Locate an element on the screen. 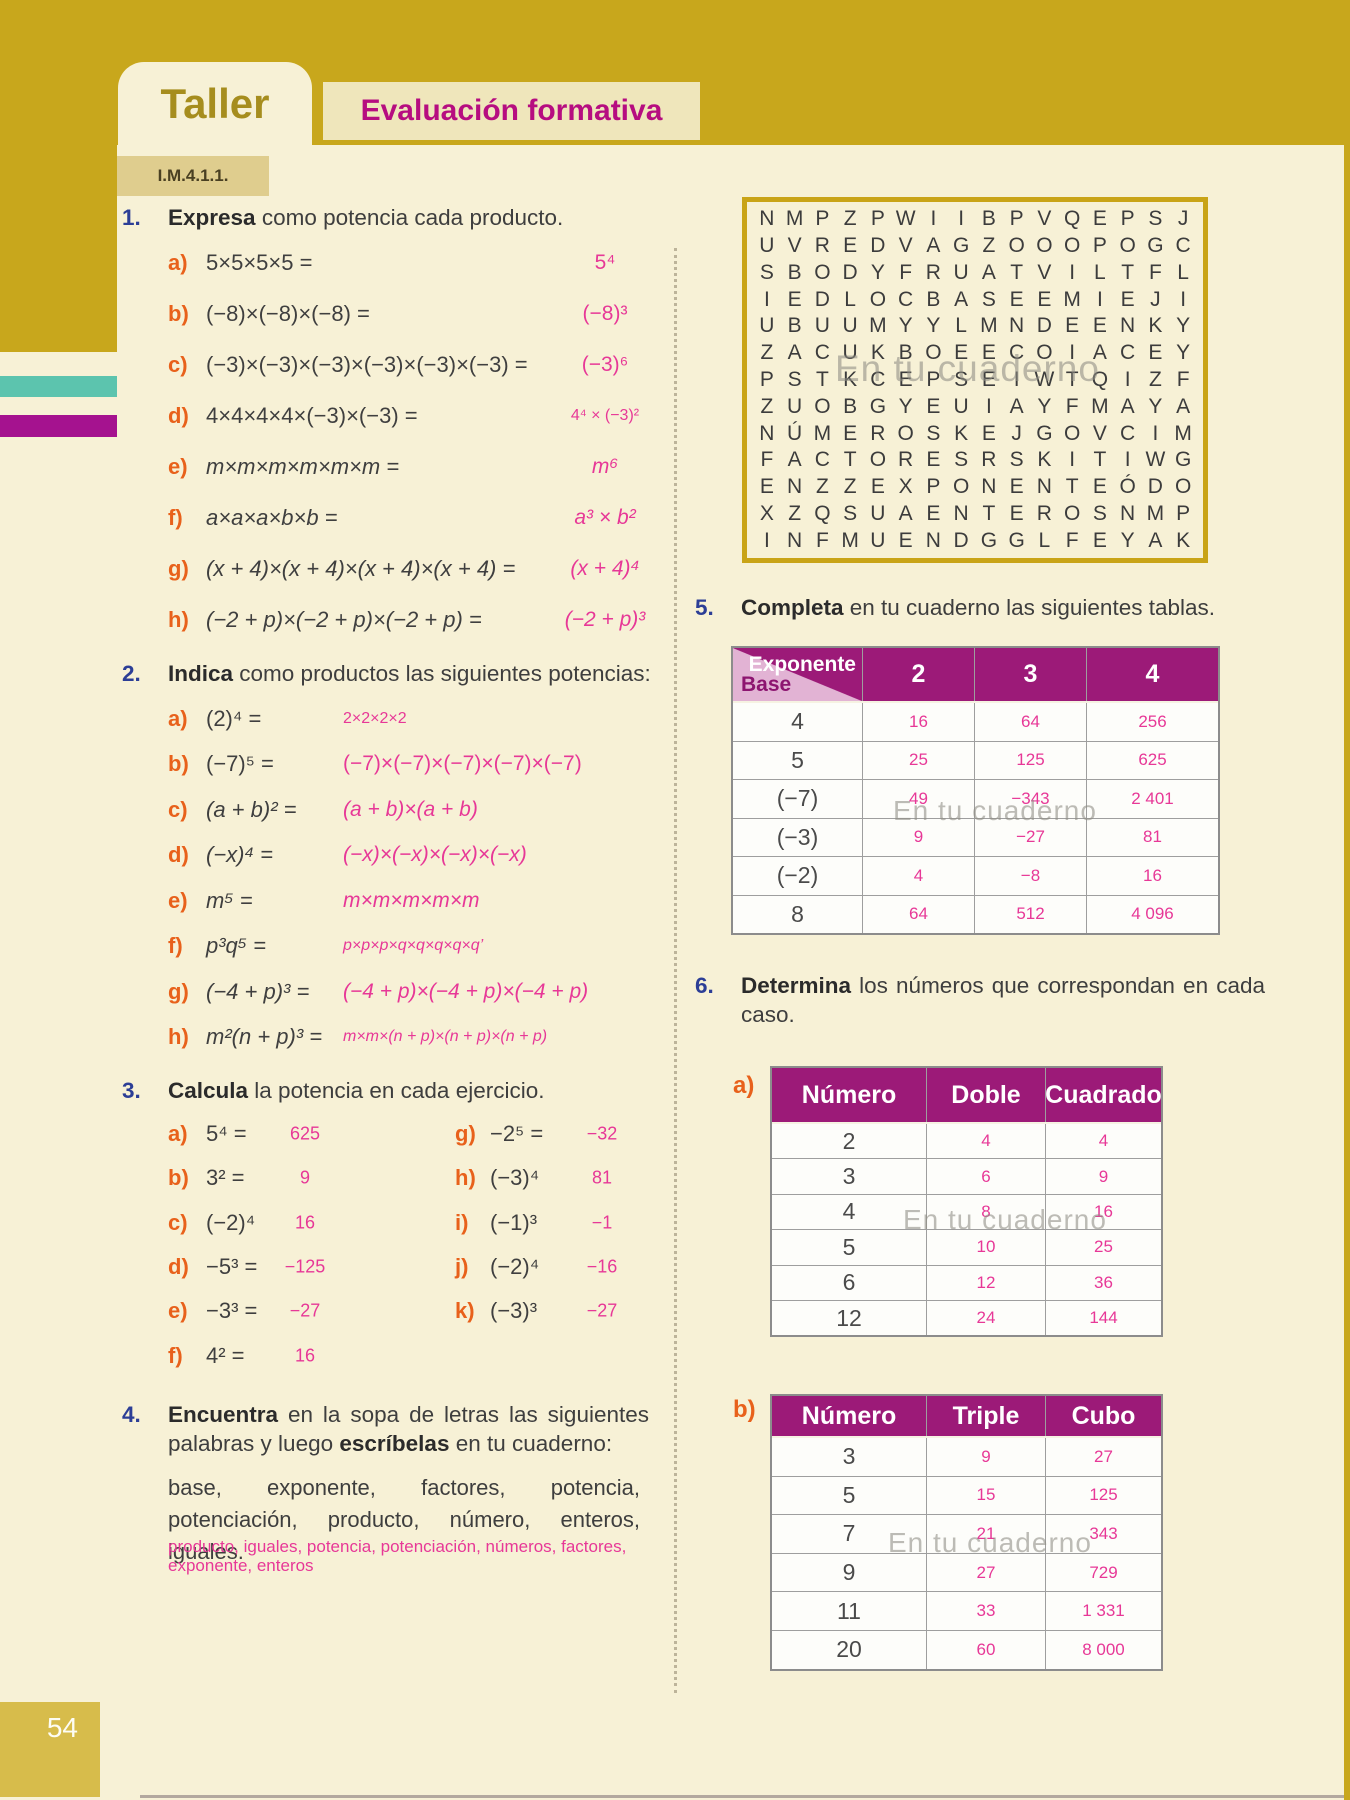  exercise-1-text: Expresa como potencia cada producto. is located at coordinates (366, 217).